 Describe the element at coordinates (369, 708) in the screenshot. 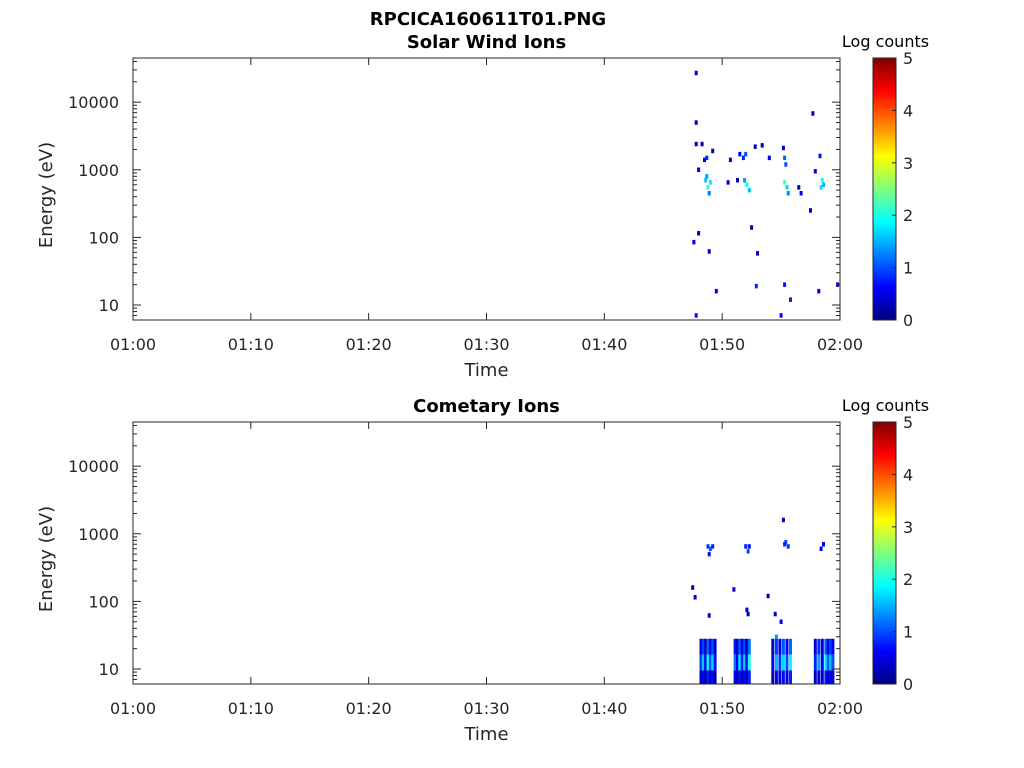

I see `x-tick-label: 01:20` at that location.